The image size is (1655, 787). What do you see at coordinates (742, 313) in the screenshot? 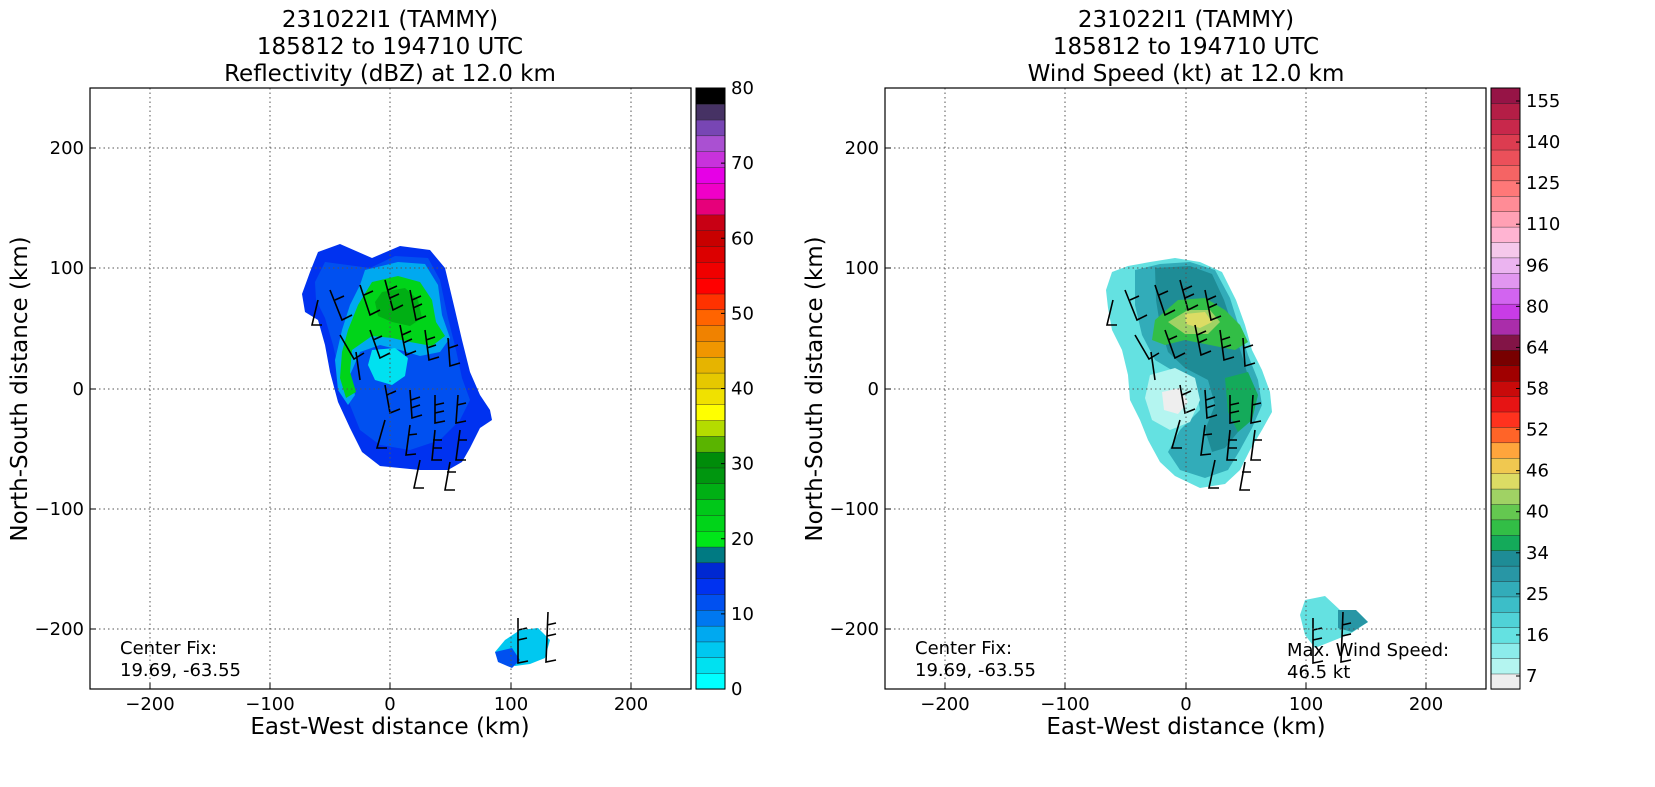
I see `colorbar-tick-label: 50` at bounding box center [742, 313].